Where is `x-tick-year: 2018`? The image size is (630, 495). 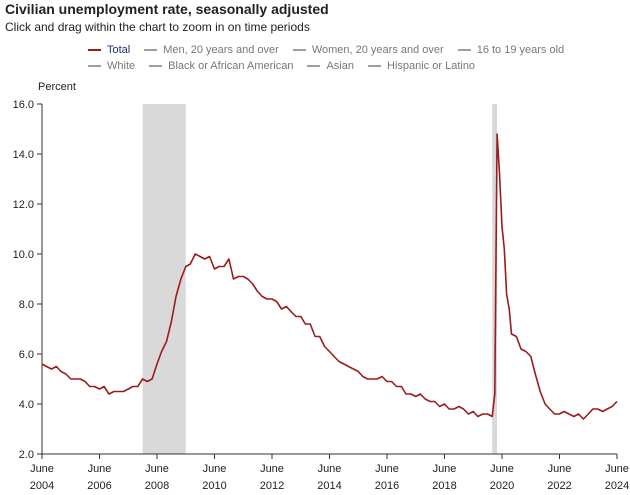
x-tick-year: 2018 is located at coordinates (444, 486).